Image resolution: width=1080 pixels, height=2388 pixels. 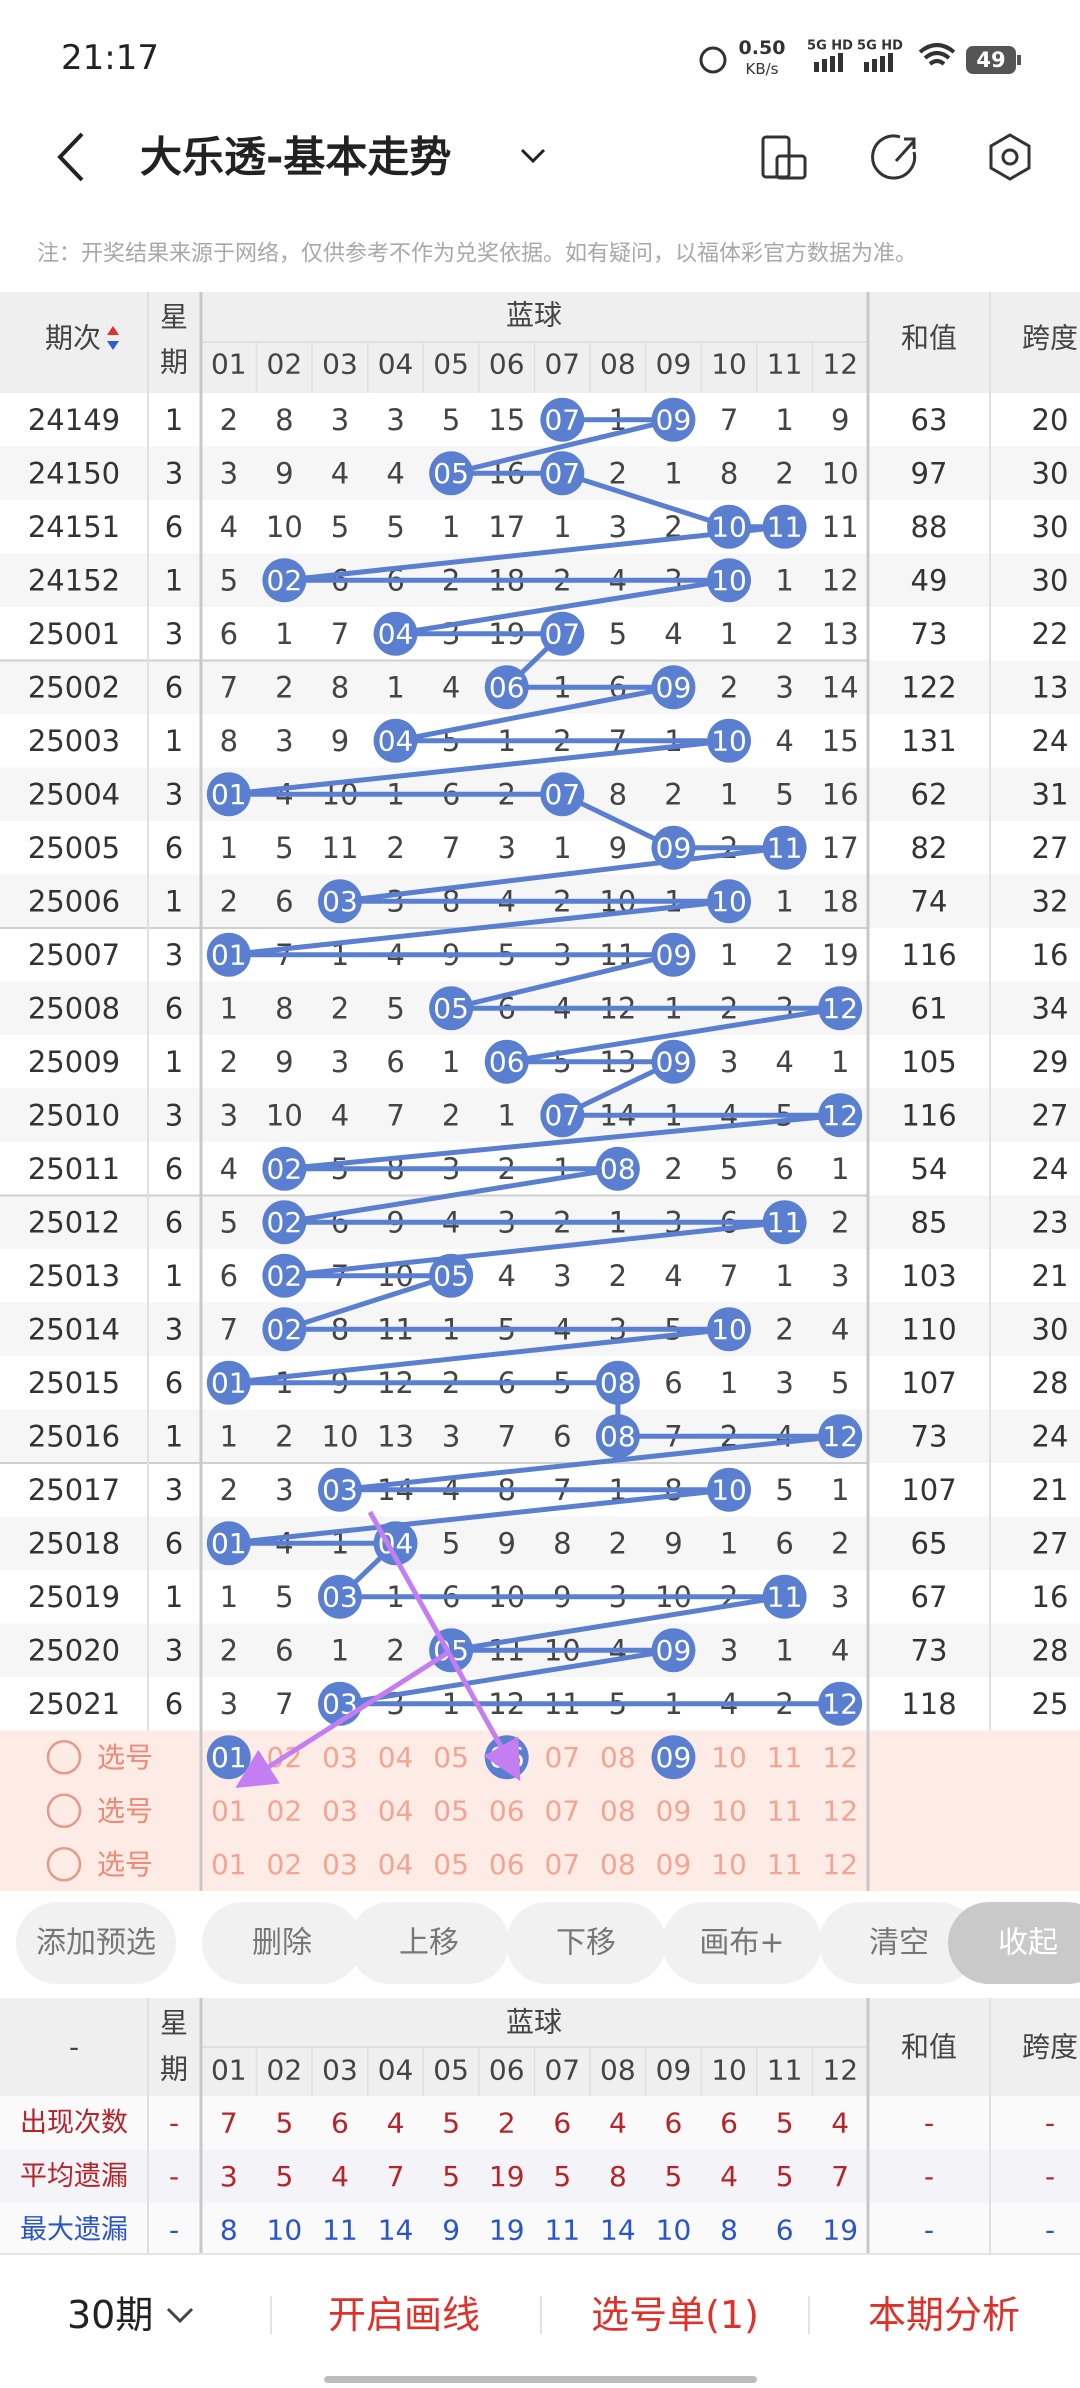 What do you see at coordinates (174, 362) in the screenshot?
I see `header-weekday: 期` at bounding box center [174, 362].